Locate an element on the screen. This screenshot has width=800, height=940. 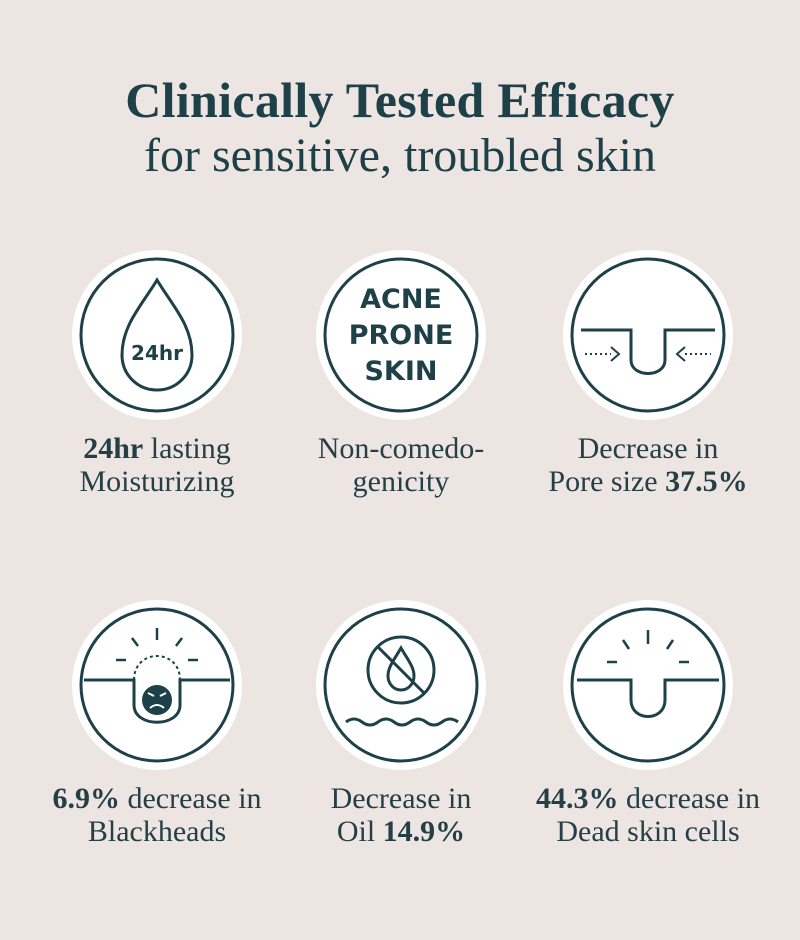
caption-non-comedogenic: Non-comedo- genicity is located at coordinates (401, 465).